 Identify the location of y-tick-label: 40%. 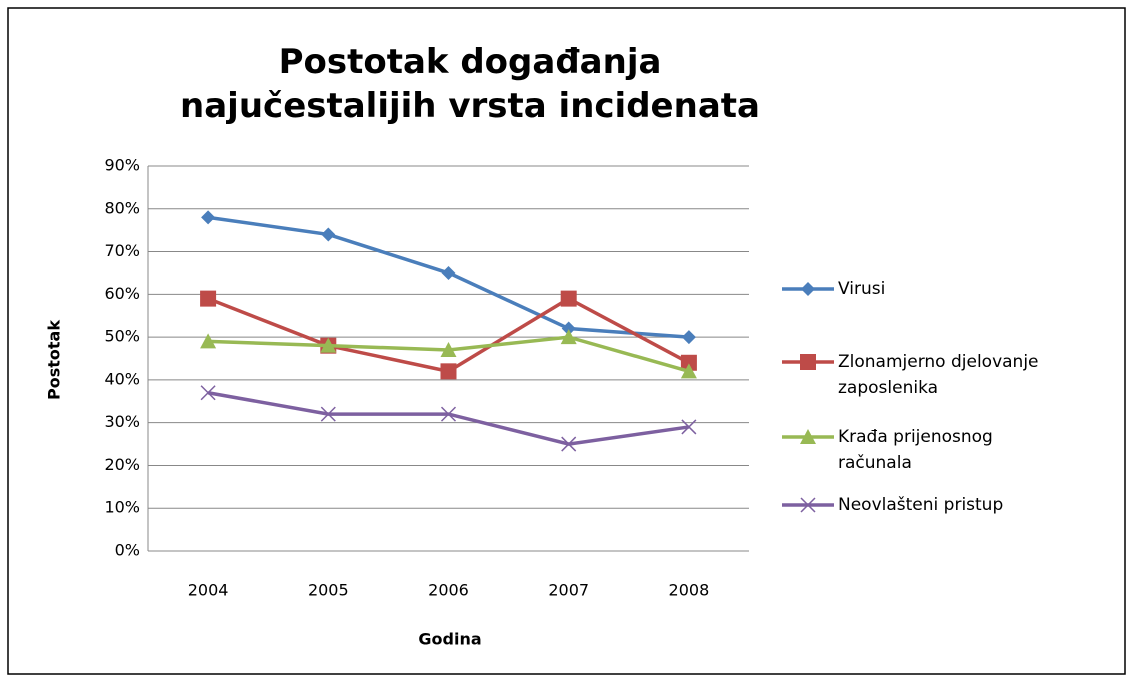
(122, 378).